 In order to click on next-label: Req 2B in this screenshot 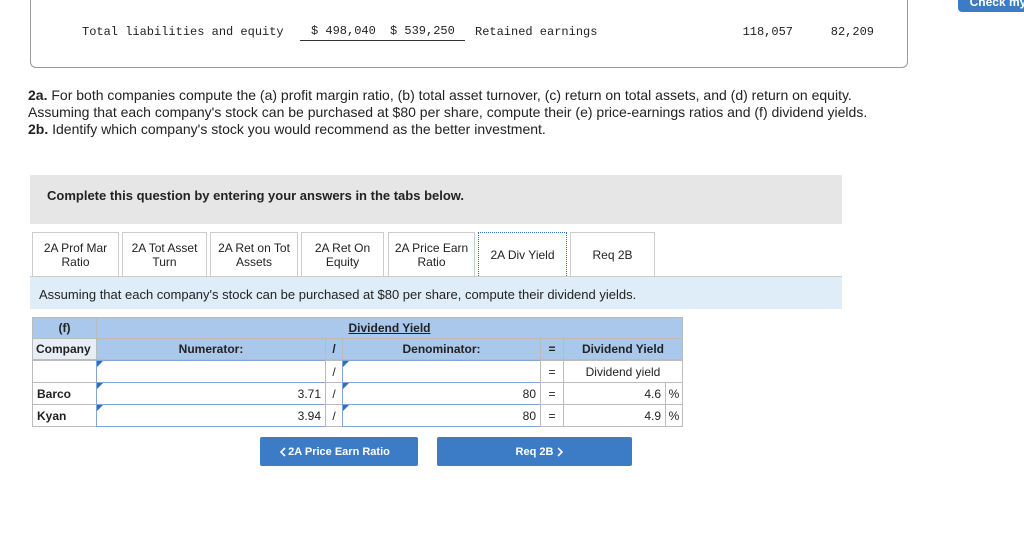, I will do `click(534, 451)`.